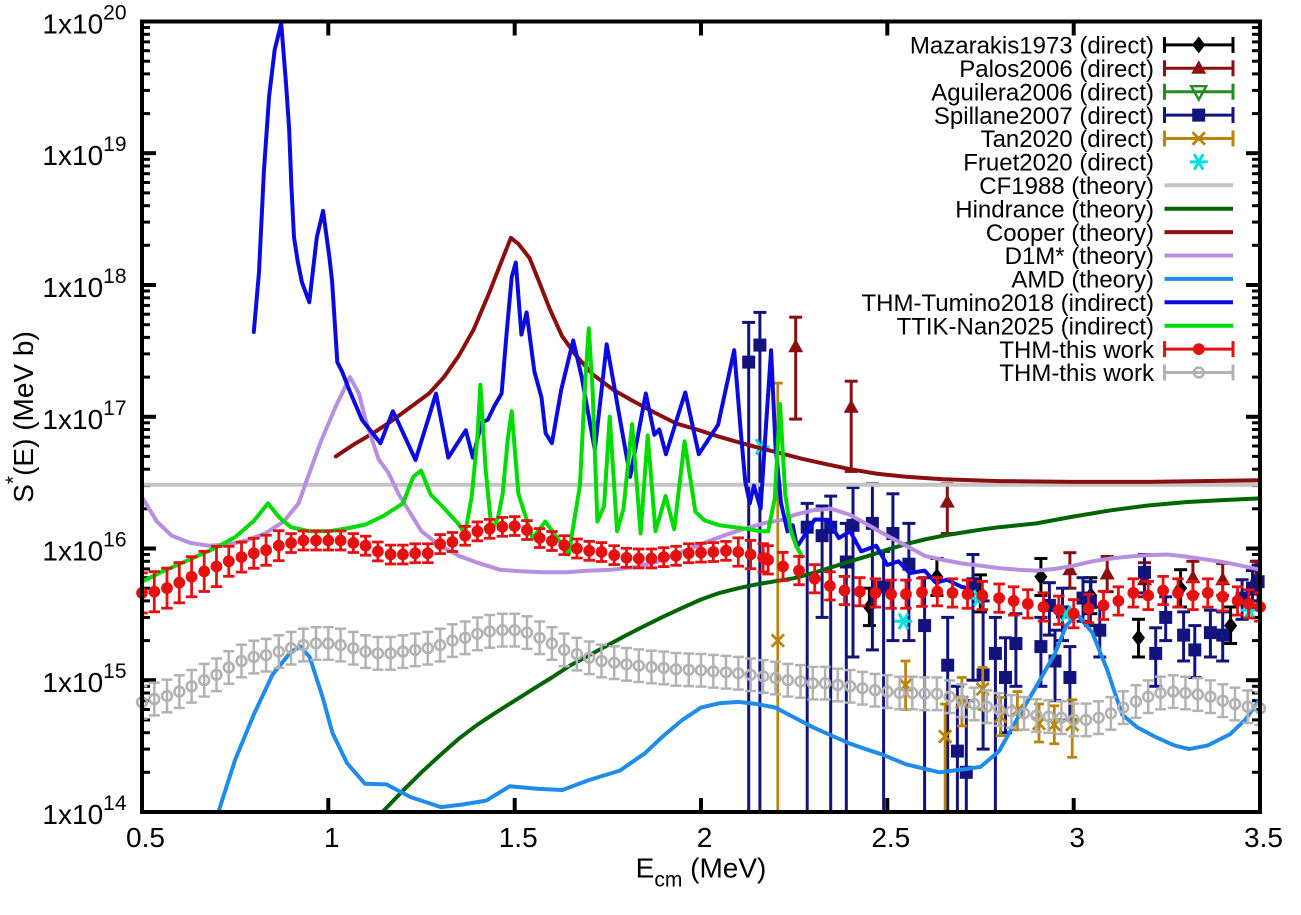 The height and width of the screenshot is (915, 1301). What do you see at coordinates (145, 837) in the screenshot?
I see `svg-text: 0.5` at bounding box center [145, 837].